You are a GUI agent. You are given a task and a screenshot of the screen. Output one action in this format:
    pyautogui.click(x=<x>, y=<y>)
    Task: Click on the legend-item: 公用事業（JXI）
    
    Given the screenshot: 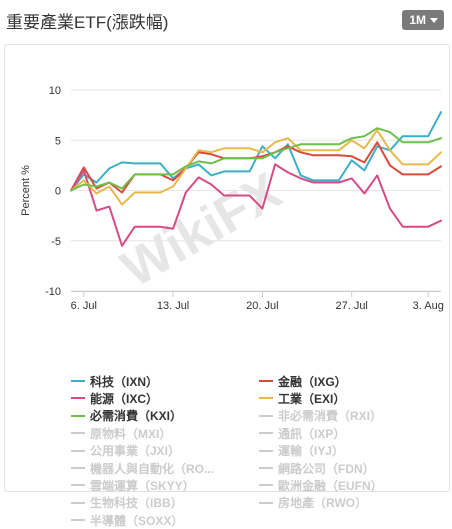 What is the action you would take?
    pyautogui.click(x=125, y=451)
    